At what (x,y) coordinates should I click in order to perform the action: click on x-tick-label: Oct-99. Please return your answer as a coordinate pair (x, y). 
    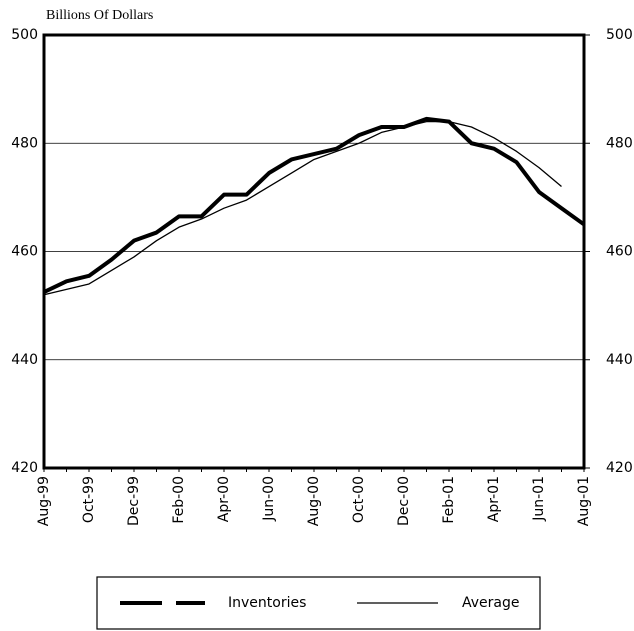
    Looking at the image, I should click on (89, 499).